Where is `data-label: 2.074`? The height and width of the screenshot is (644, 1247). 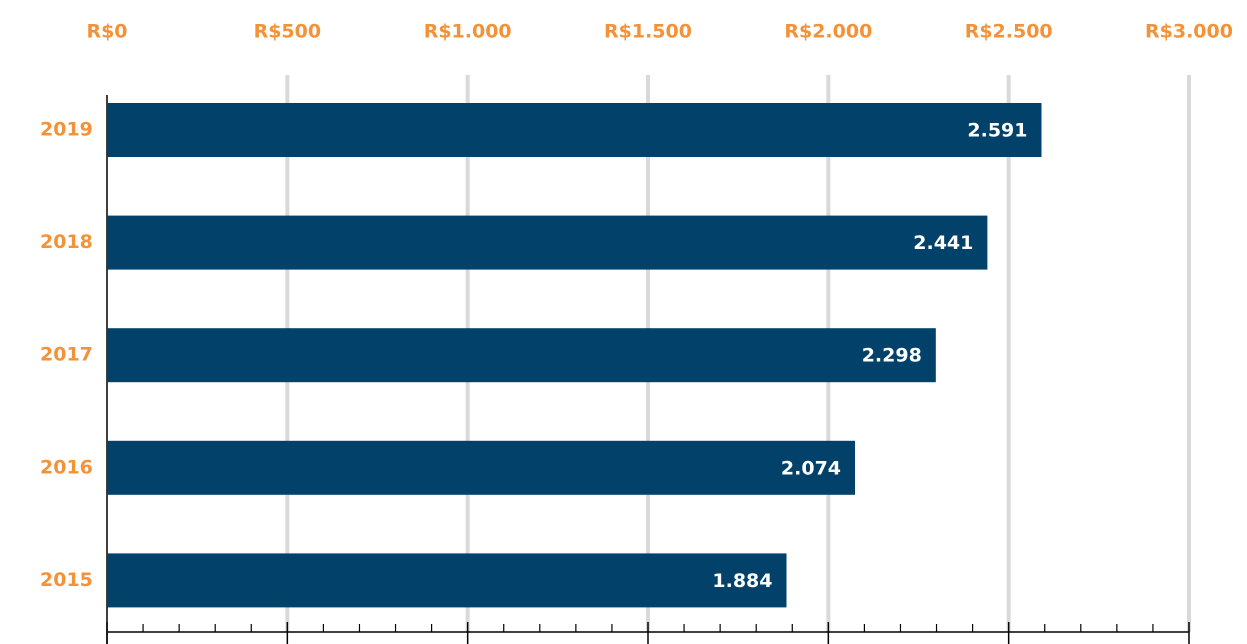 data-label: 2.074 is located at coordinates (811, 468).